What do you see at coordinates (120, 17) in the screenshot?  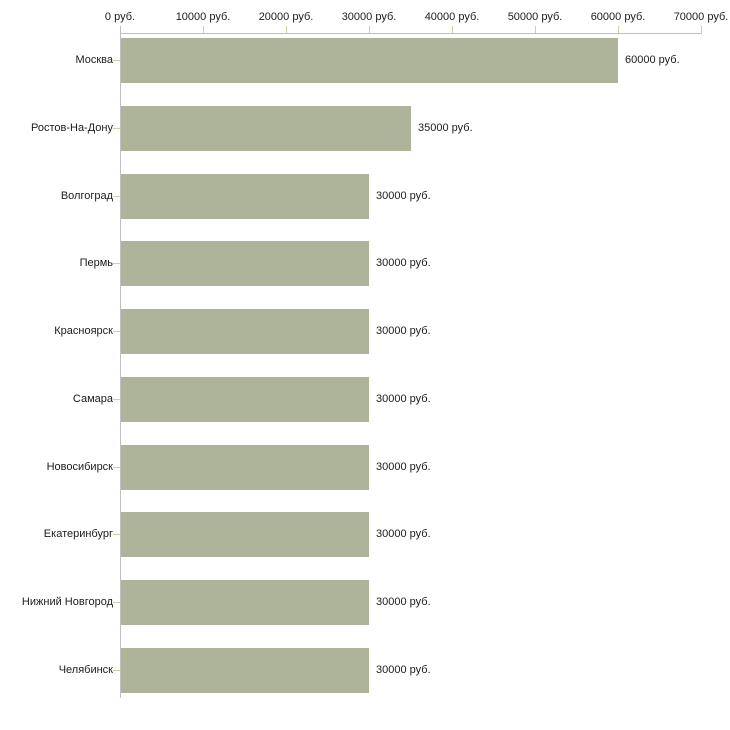 I see `x-axis-tick-label: 0 руб.` at bounding box center [120, 17].